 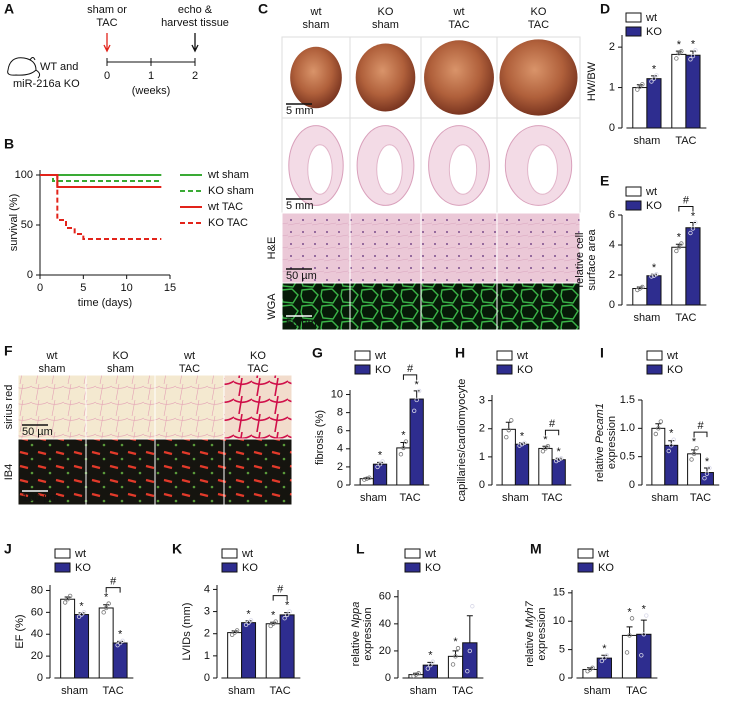 What do you see at coordinates (280, 589) in the screenshot?
I see `pair-symbol: #` at bounding box center [280, 589].